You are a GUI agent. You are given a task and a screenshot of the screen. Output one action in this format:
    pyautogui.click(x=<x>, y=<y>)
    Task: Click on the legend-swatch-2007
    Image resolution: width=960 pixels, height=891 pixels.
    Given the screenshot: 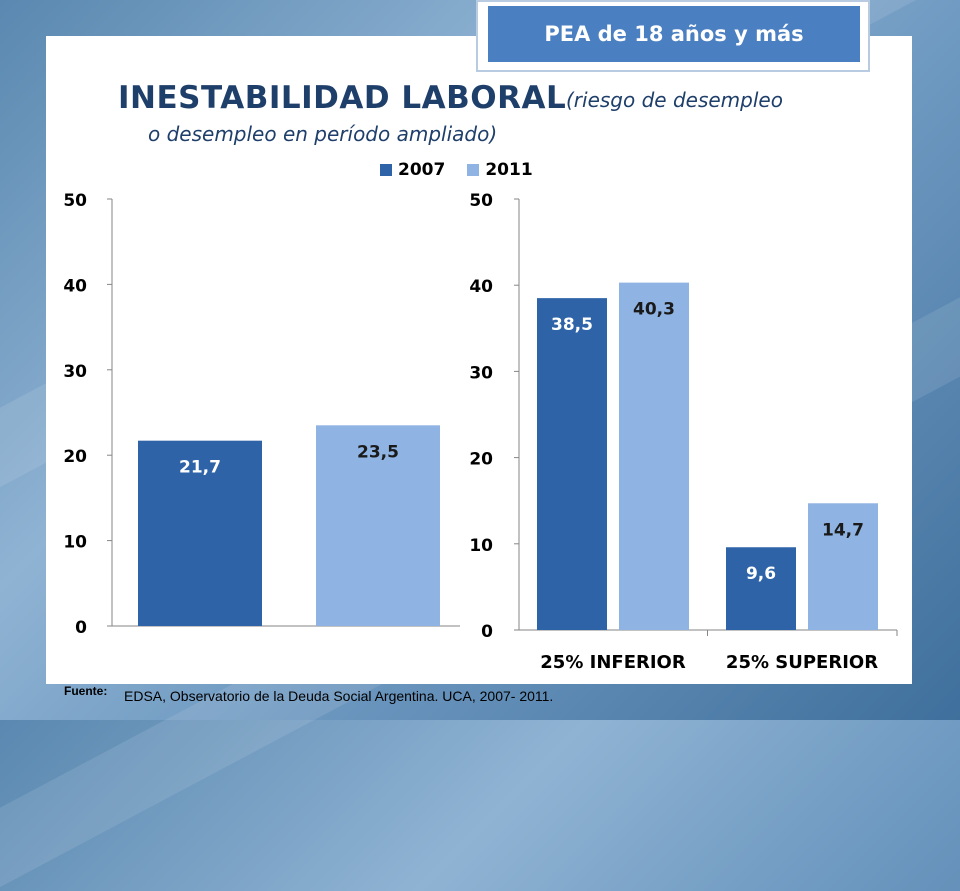 What is the action you would take?
    pyautogui.click(x=386, y=170)
    